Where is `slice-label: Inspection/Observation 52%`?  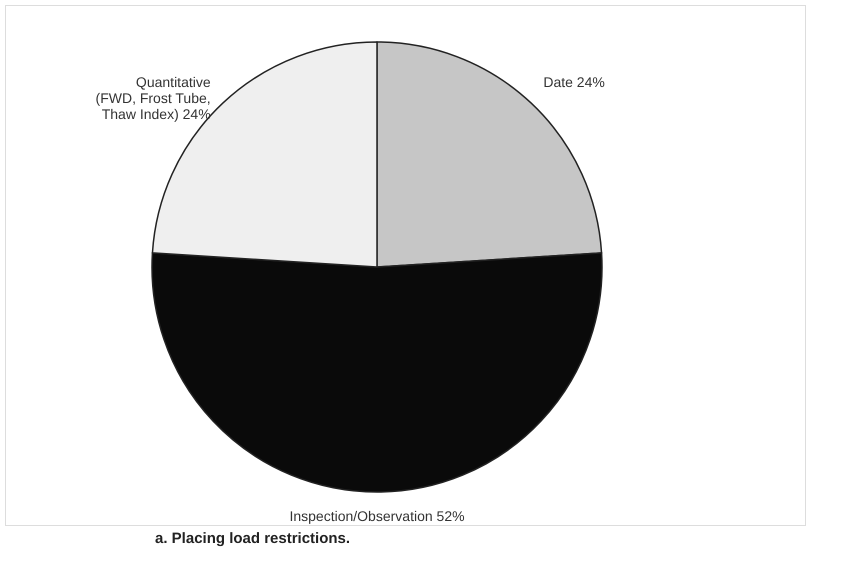
slice-label: Inspection/Observation 52% is located at coordinates (377, 516).